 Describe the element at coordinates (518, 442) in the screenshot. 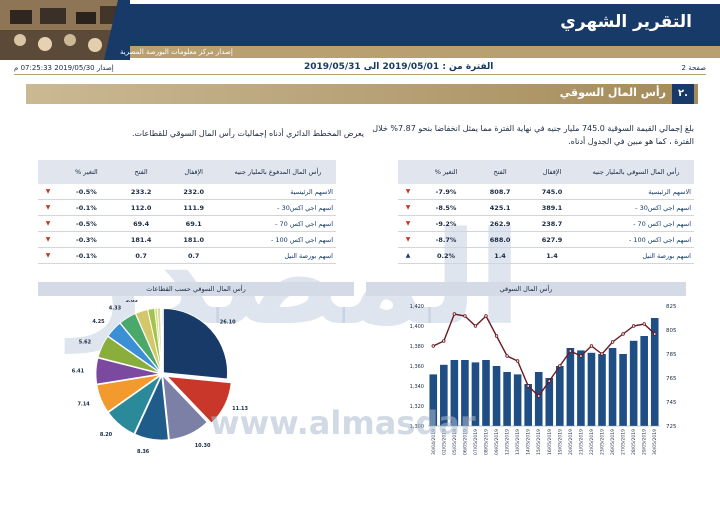

I see `x-tick-label: 13/05/2019` at that location.